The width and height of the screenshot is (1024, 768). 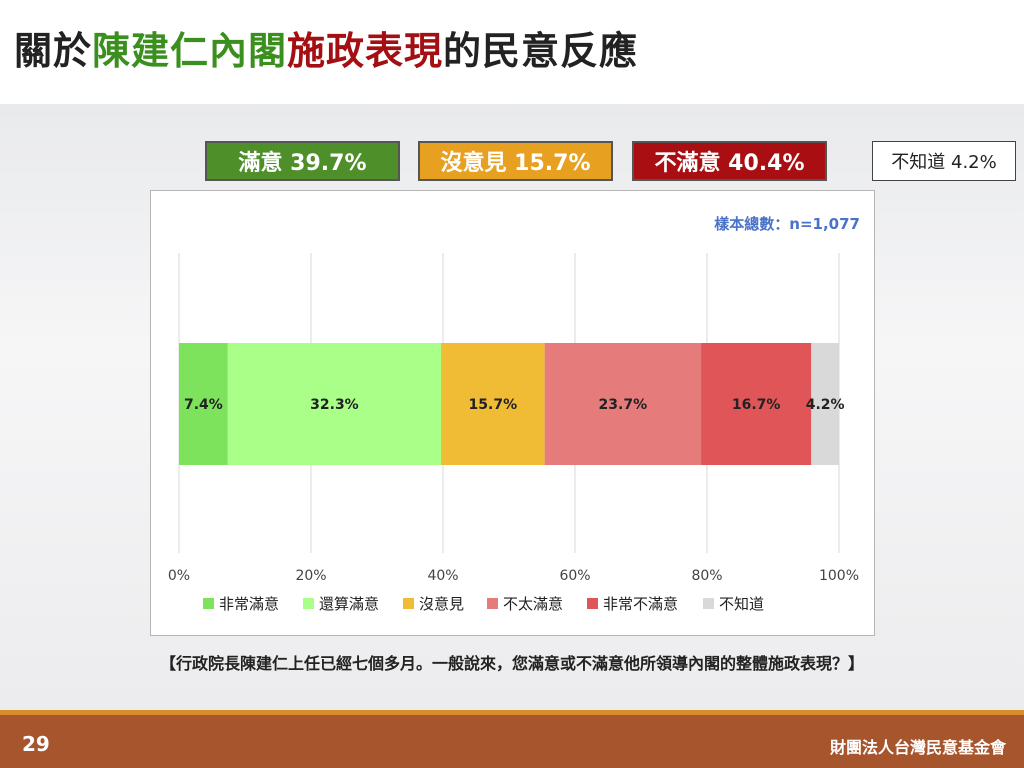 What do you see at coordinates (365, 51) in the screenshot?
I see `title-part-3: 施政表現` at bounding box center [365, 51].